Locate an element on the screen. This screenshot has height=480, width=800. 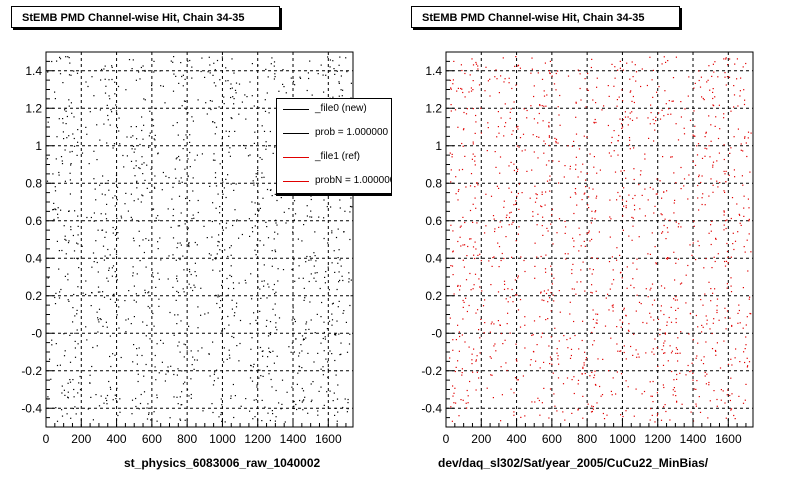
x-tick-label: 1600 is located at coordinates (328, 439).